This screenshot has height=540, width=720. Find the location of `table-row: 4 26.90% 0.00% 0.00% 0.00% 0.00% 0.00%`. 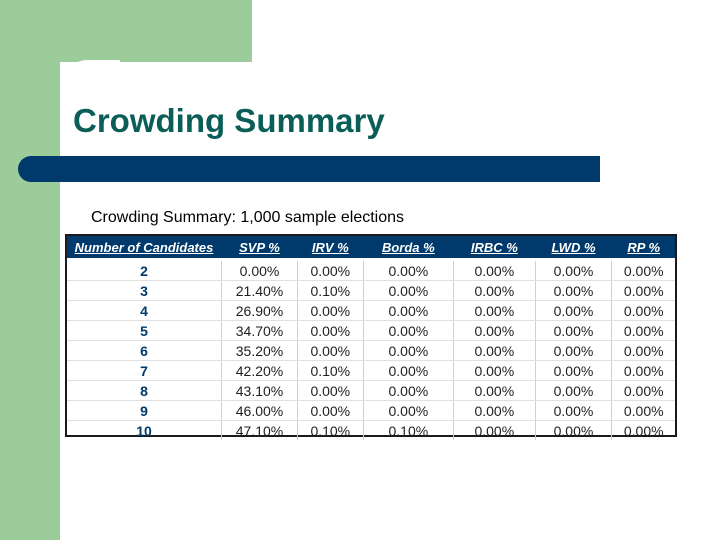

table-row: 4 26.90% 0.00% 0.00% 0.00% 0.00% 0.00% is located at coordinates (371, 310).